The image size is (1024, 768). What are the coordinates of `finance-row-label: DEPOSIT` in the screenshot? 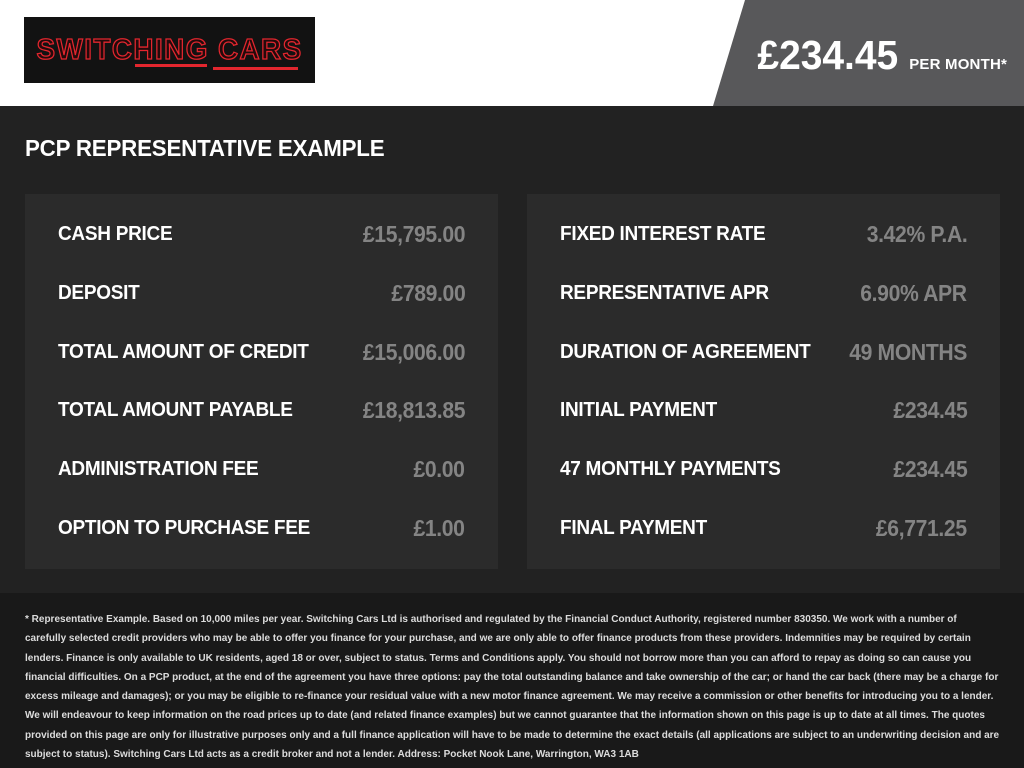 It's located at (99, 292).